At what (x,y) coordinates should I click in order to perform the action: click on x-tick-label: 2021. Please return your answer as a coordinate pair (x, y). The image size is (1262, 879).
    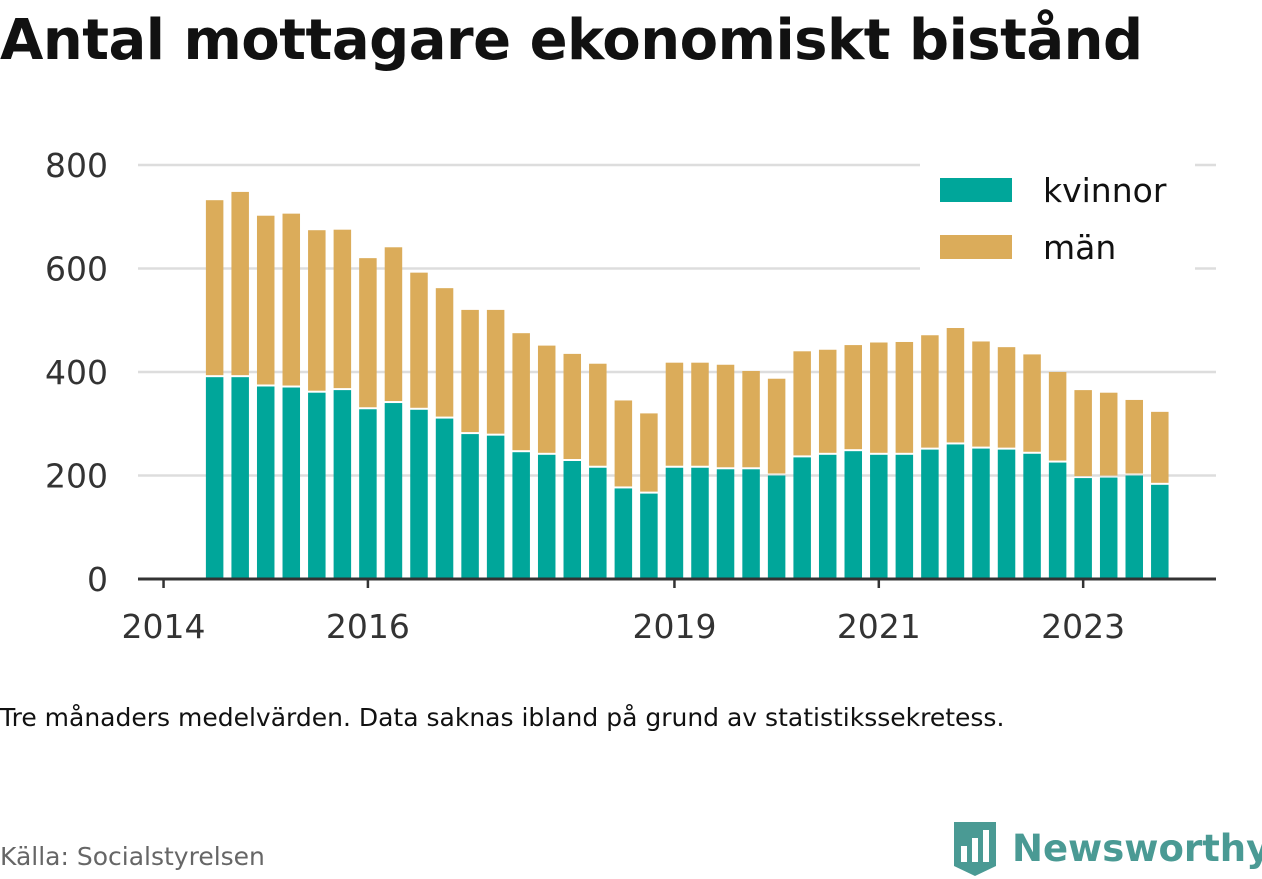
    Looking at the image, I should click on (879, 626).